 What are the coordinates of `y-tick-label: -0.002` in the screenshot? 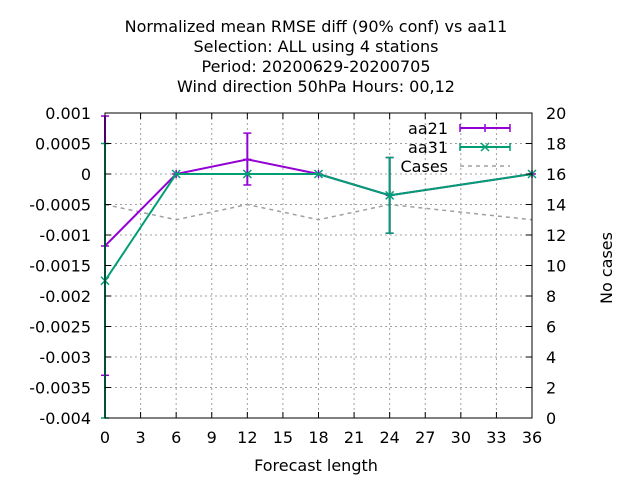 It's located at (65, 296).